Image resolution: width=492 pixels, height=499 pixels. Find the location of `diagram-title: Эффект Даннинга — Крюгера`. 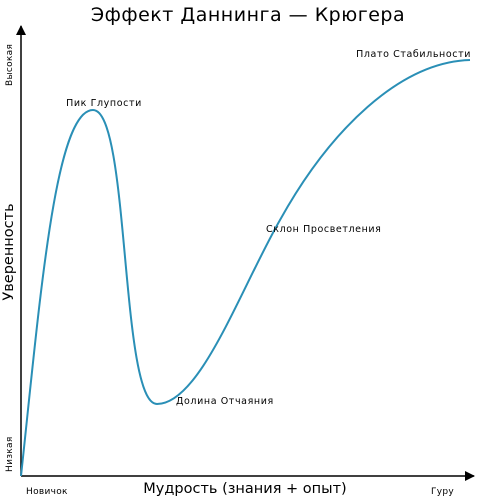

diagram-title: Эффект Даннинга — Крюгера is located at coordinates (248, 15).